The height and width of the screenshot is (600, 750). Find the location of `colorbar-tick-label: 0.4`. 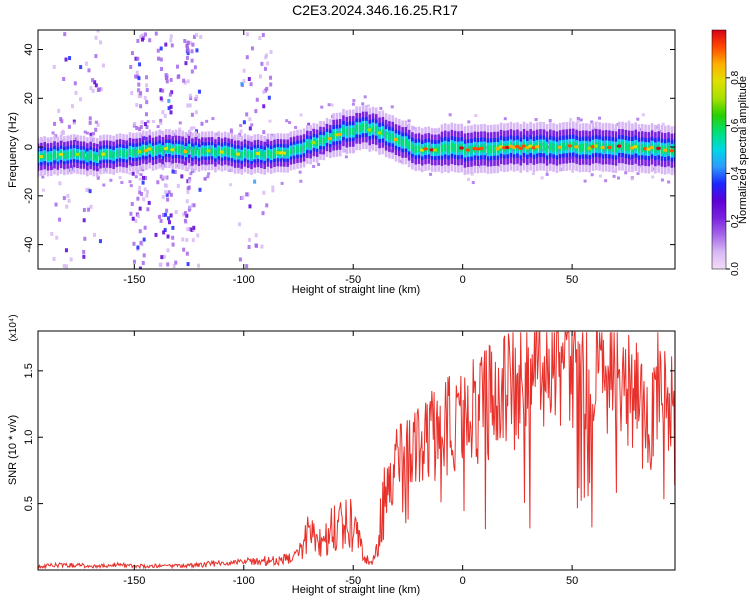

colorbar-tick-label: 0.4 is located at coordinates (735, 173).